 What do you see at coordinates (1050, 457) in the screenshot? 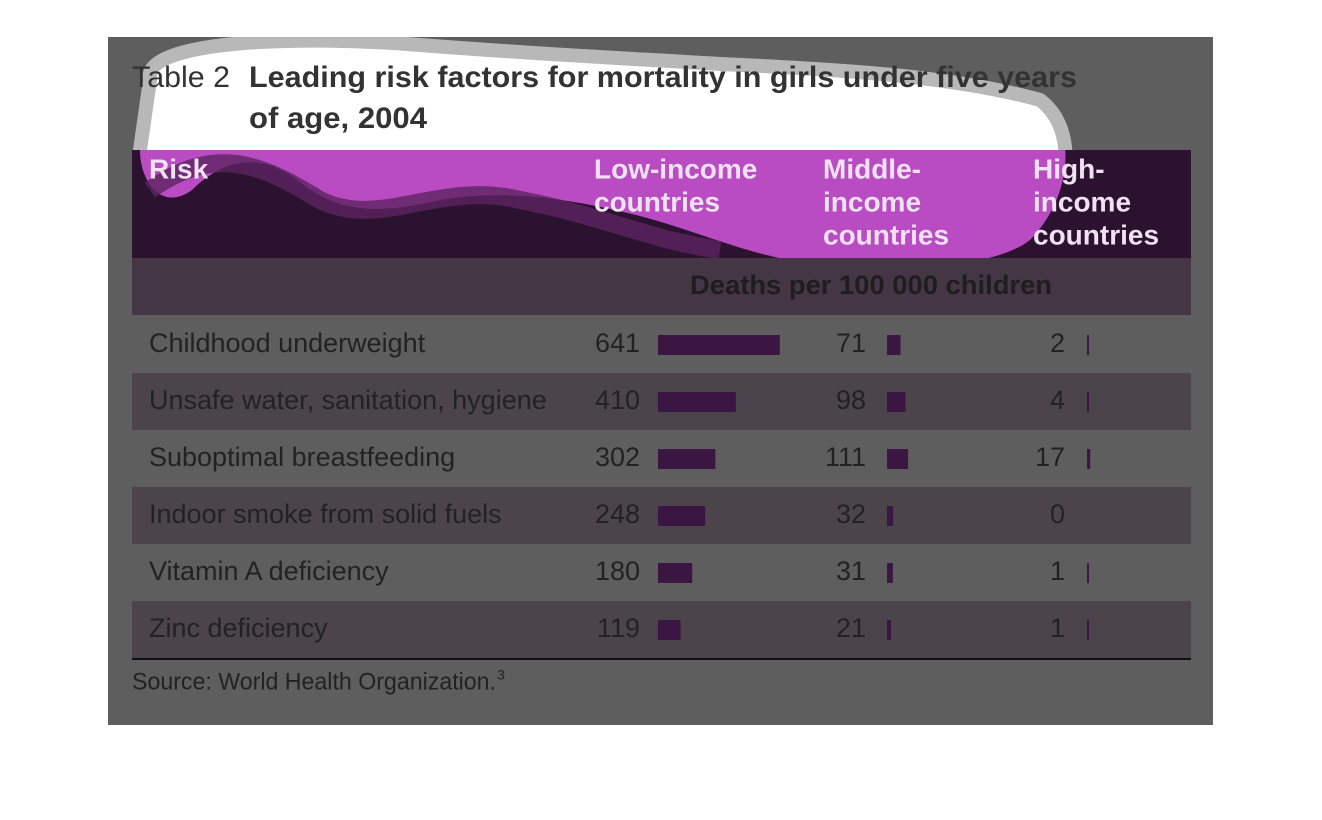
I see `value: 17` at bounding box center [1050, 457].